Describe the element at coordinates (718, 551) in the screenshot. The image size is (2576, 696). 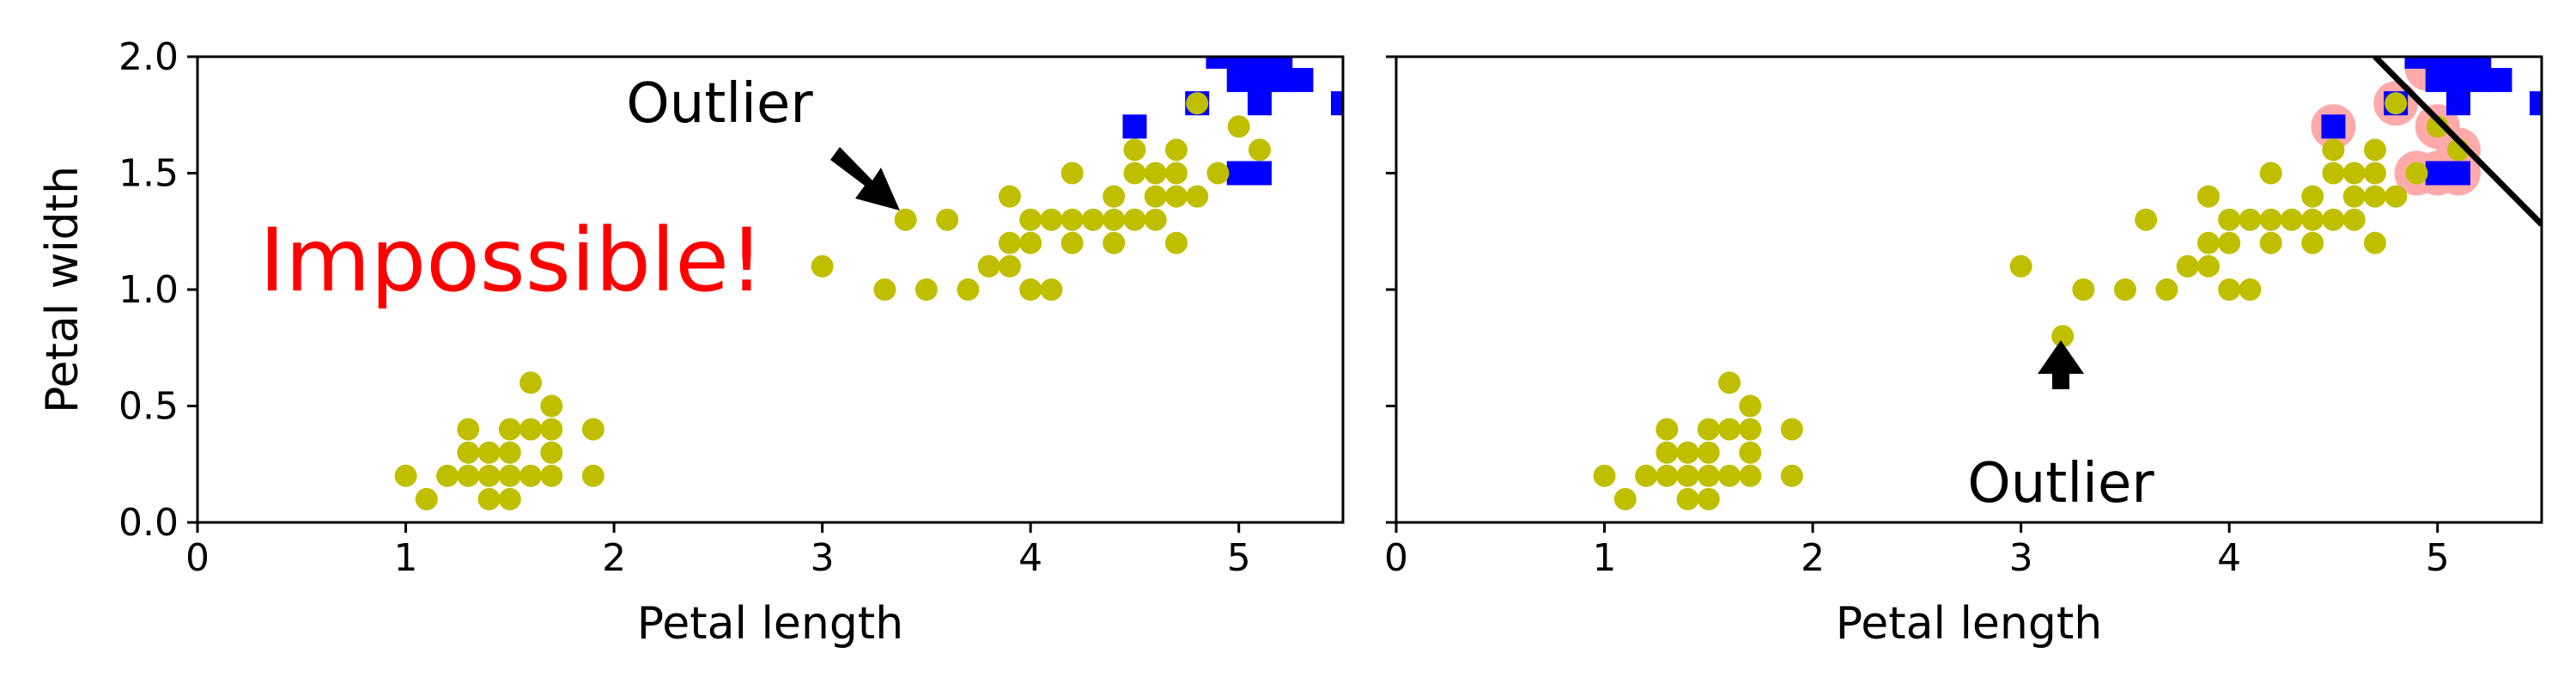
I see `left-x-ticks: 0 1 2 3 4 5` at that location.